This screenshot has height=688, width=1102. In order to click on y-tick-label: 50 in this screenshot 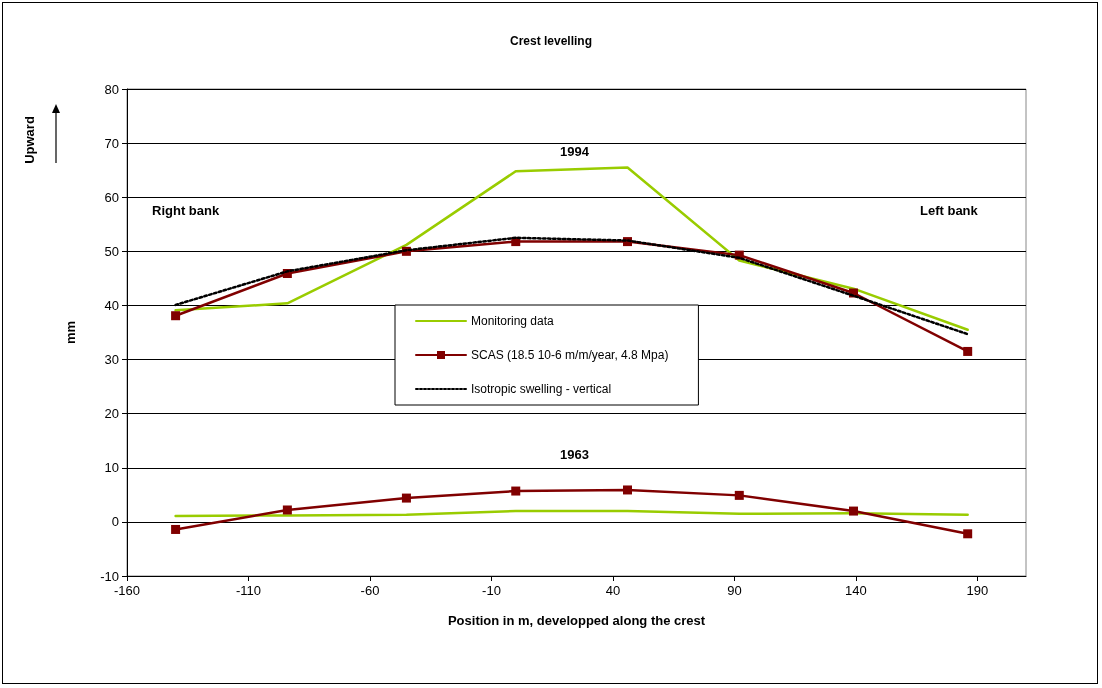, I will do `click(111, 251)`.